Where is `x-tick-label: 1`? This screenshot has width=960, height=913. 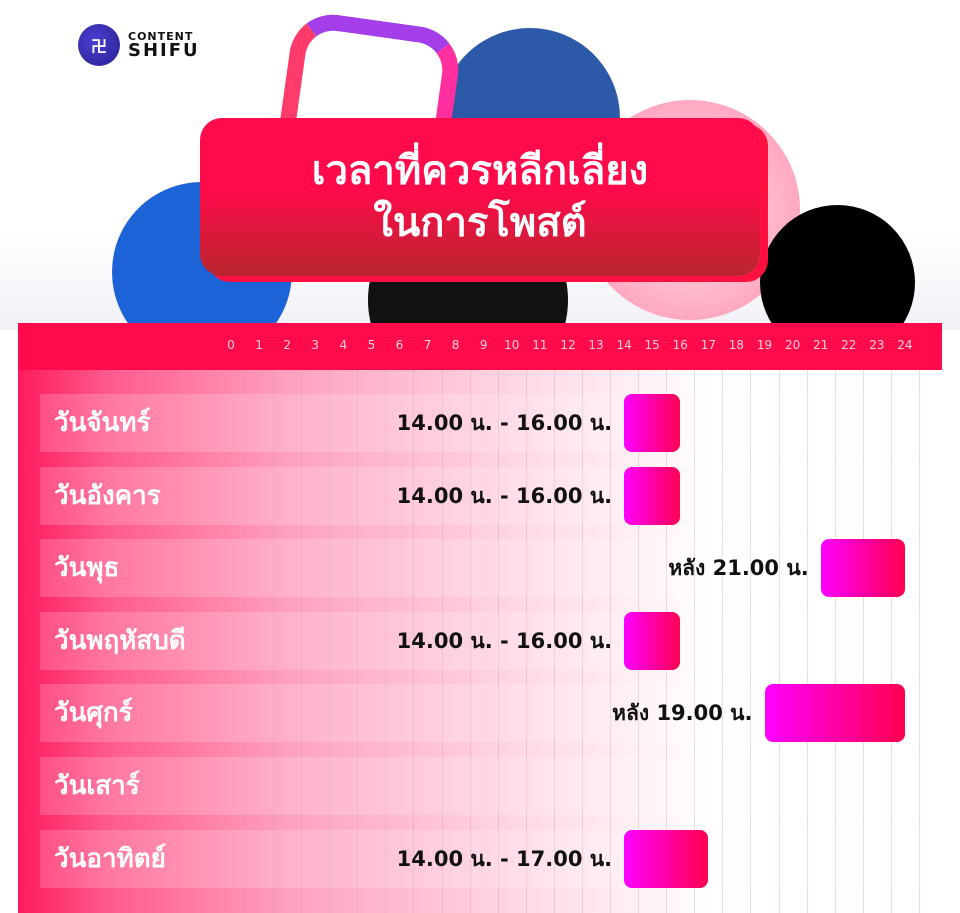
x-tick-label: 1 is located at coordinates (259, 345).